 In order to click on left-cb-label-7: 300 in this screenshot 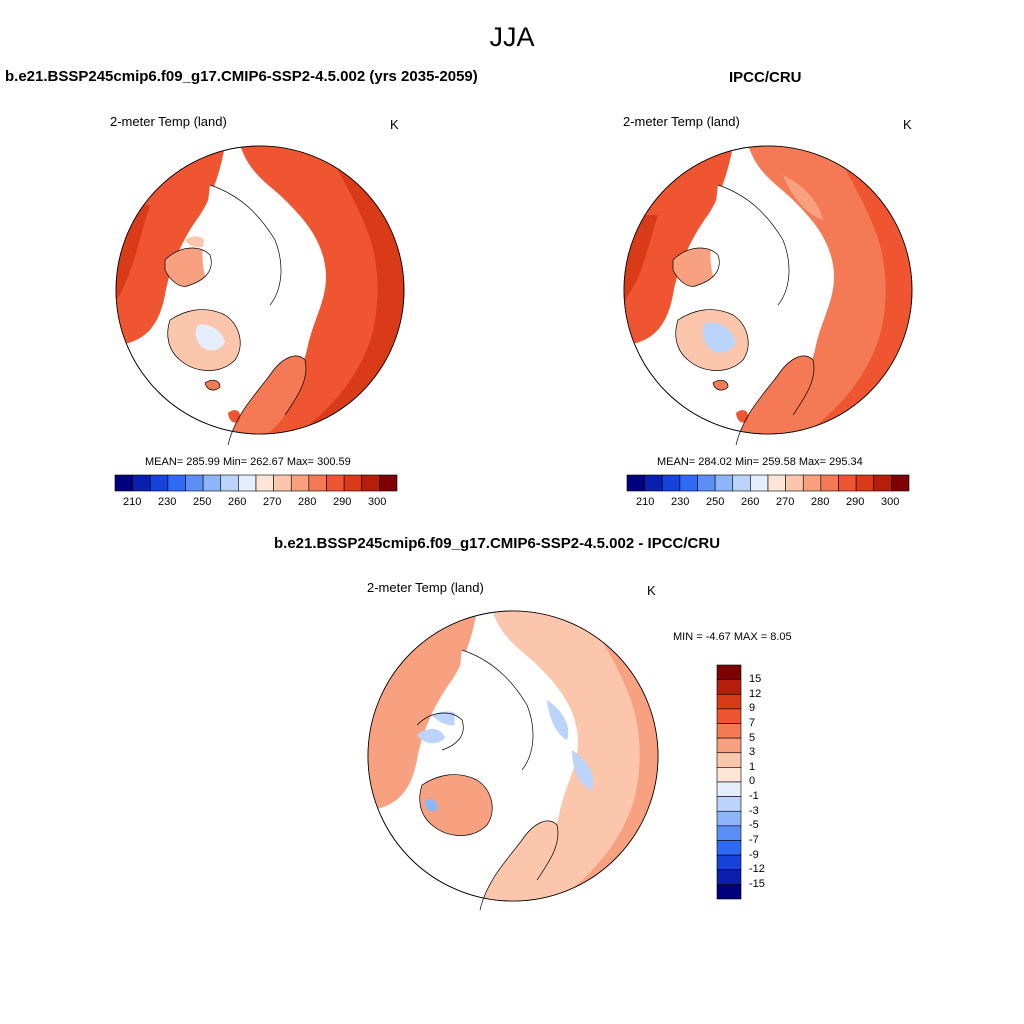, I will do `click(377, 502)`.